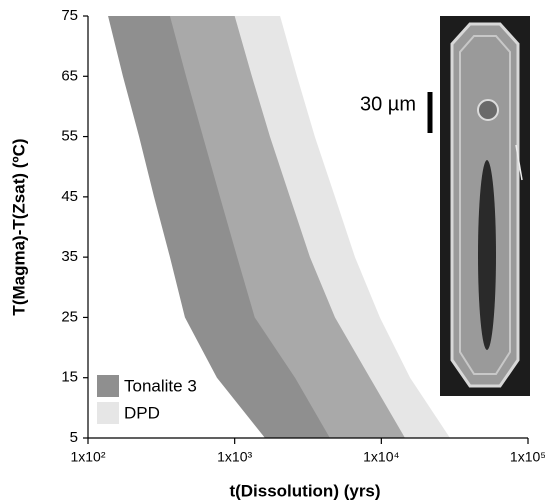 Image resolution: width=545 pixels, height=504 pixels. What do you see at coordinates (388, 104) in the screenshot?
I see `scale-bar-label: 30 µm` at bounding box center [388, 104].